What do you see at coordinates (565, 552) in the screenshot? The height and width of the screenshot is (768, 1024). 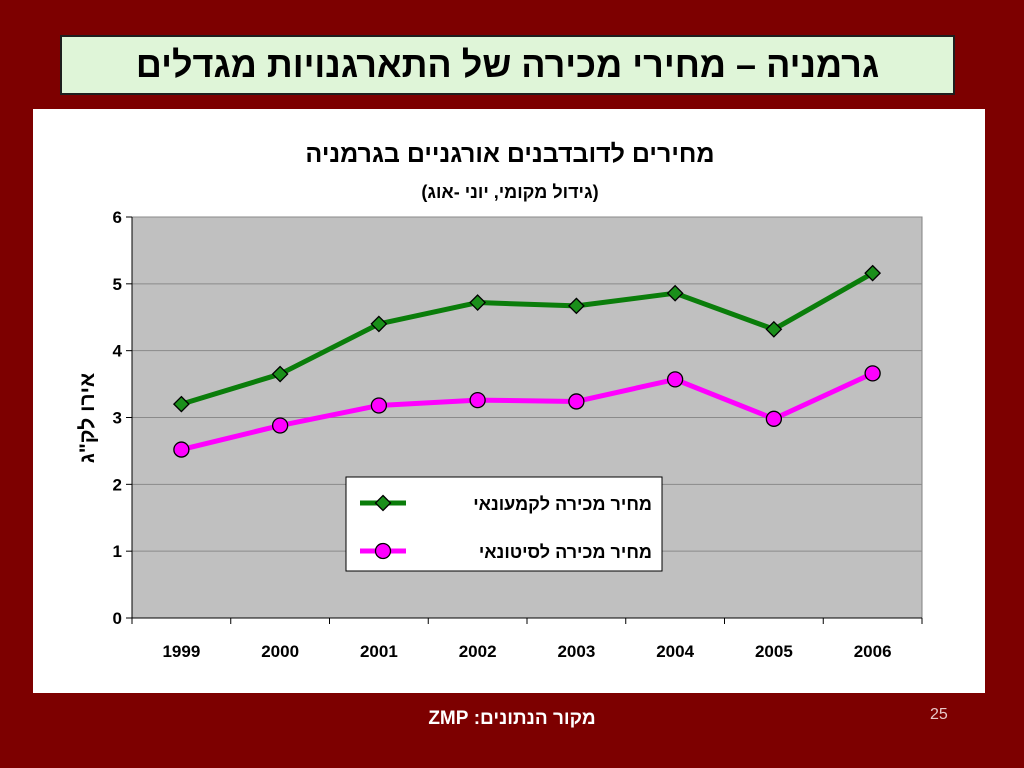 I see `legend-label: מחיר מכירה לסיטונאי` at bounding box center [565, 552].